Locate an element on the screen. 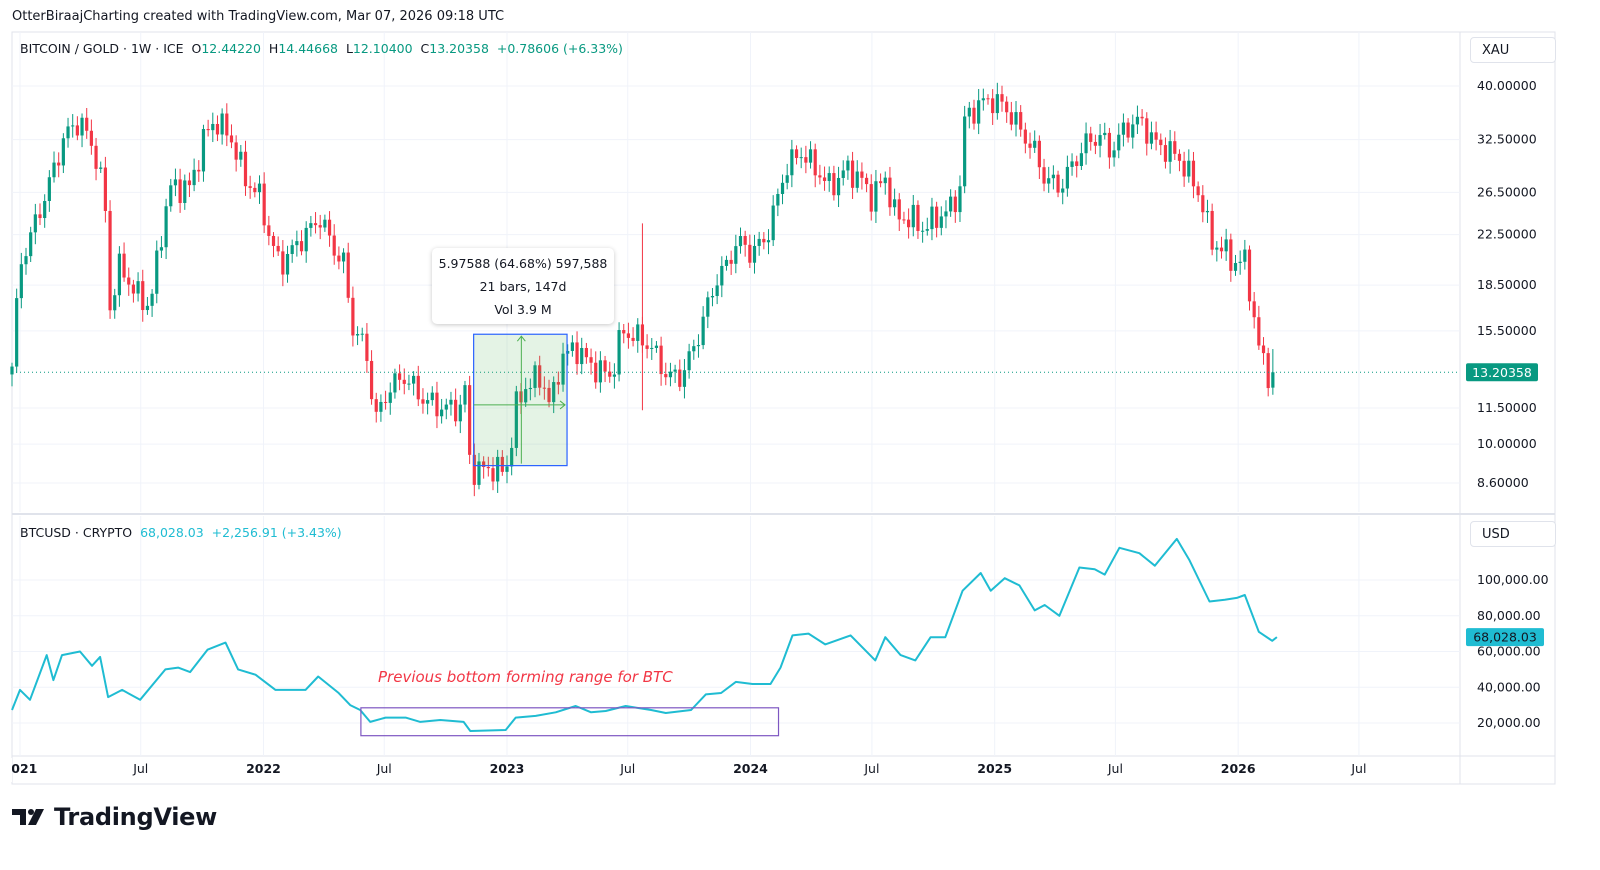 This screenshot has height=870, width=1600. low-value: 12.10400 is located at coordinates (382, 48).